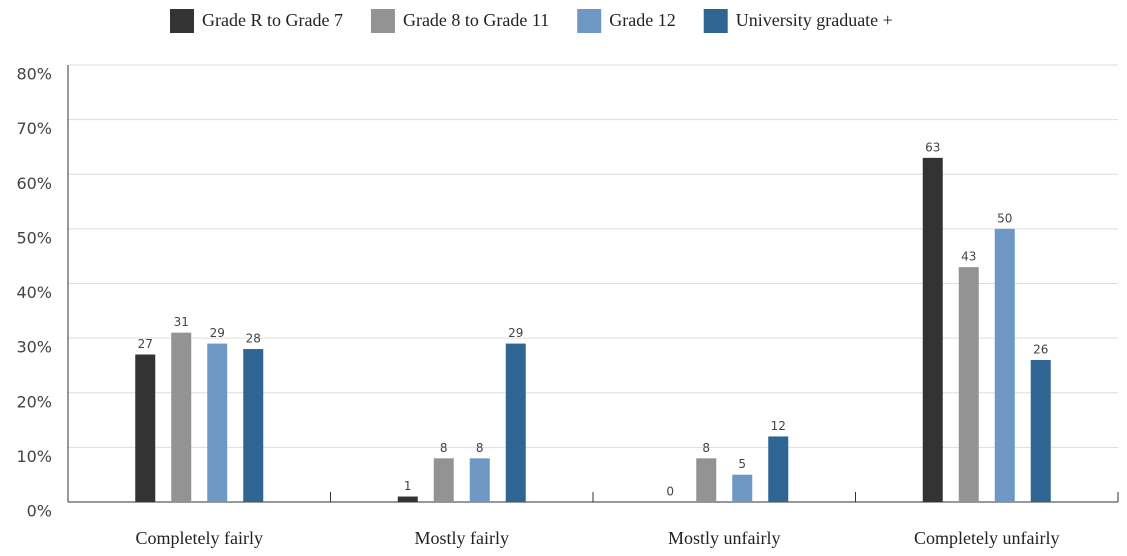  Describe the element at coordinates (476, 20) in the screenshot. I see `legend-label: Grade 8 to Grade 11` at that location.